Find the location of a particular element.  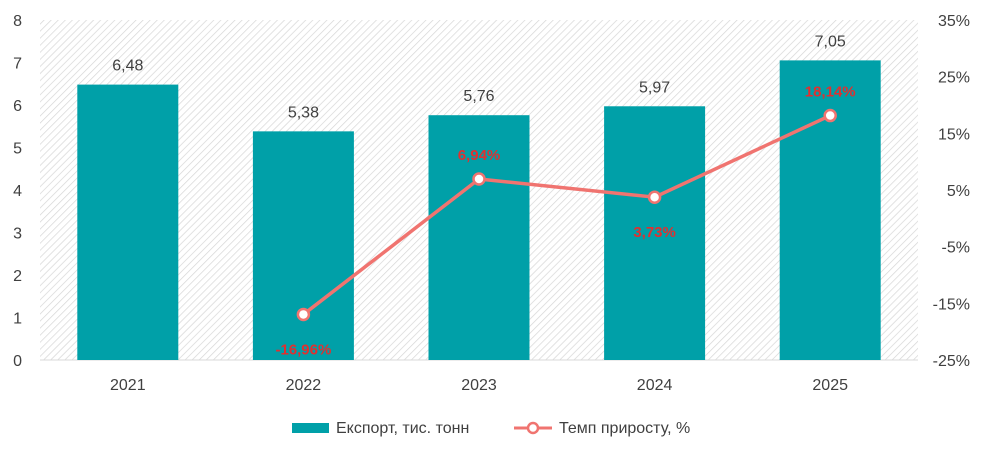

left-axis: 0 1 2 3 4 5 6 7 8 is located at coordinates (17, 191).